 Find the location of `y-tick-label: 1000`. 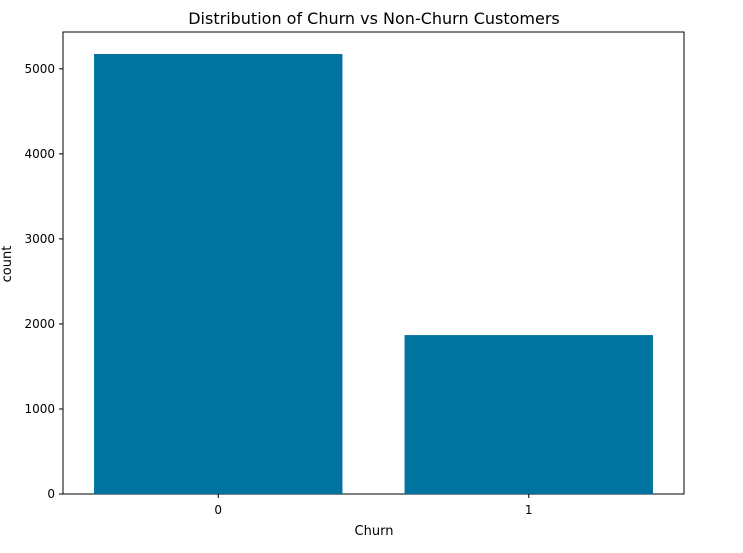

y-tick-label: 1000 is located at coordinates (39, 409).